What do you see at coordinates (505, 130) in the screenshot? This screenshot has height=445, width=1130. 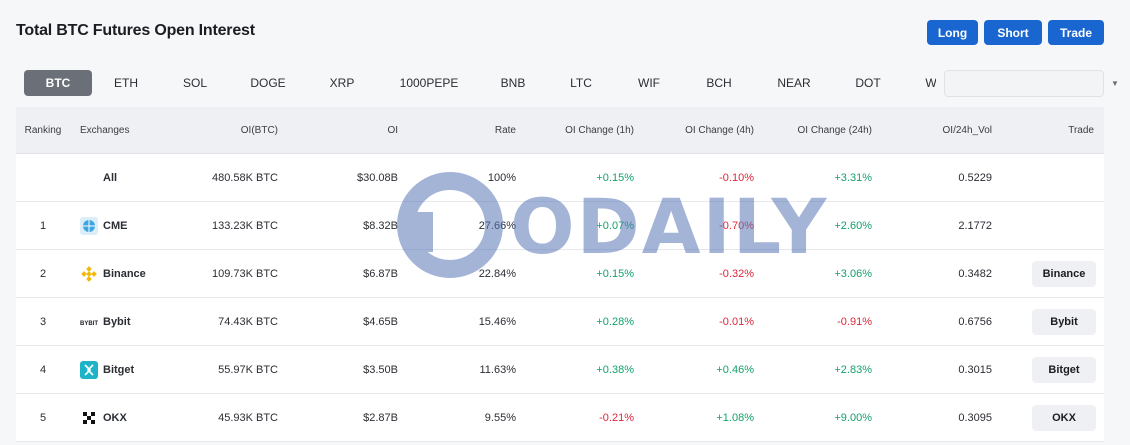 I see `col-rate: Rate` at bounding box center [505, 130].